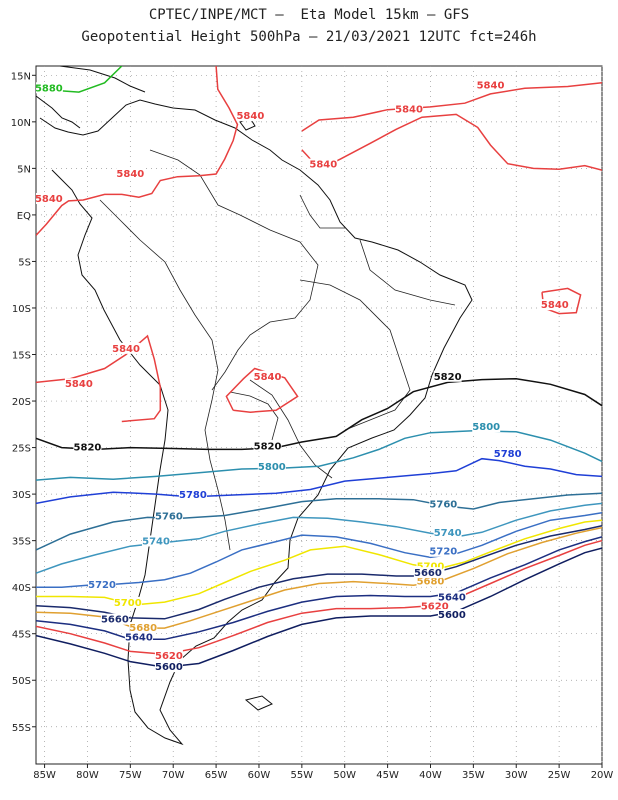  I want to click on lon-tick-label: 80W, so click(87, 775).